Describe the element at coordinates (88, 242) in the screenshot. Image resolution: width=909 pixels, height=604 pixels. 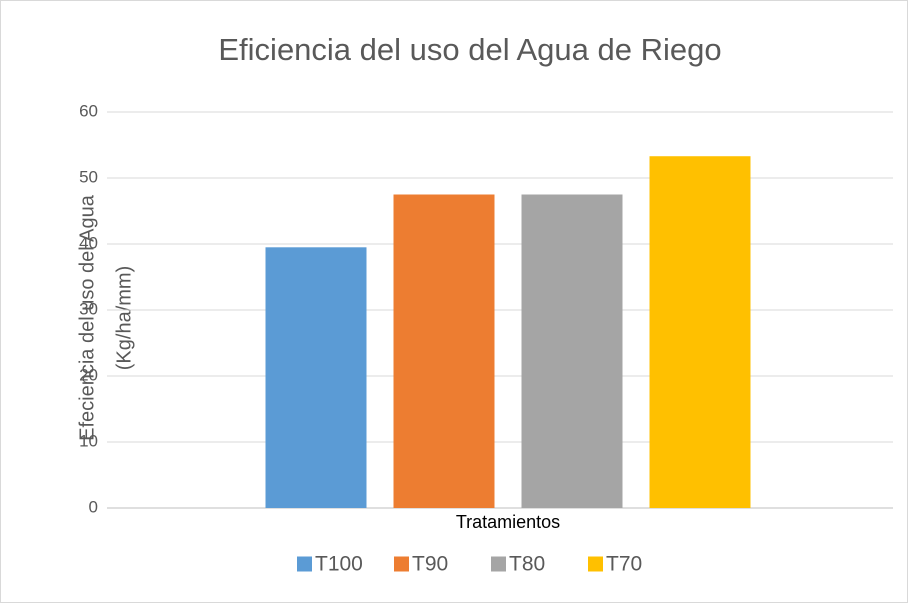
I see `y-tick-label: 40` at that location.